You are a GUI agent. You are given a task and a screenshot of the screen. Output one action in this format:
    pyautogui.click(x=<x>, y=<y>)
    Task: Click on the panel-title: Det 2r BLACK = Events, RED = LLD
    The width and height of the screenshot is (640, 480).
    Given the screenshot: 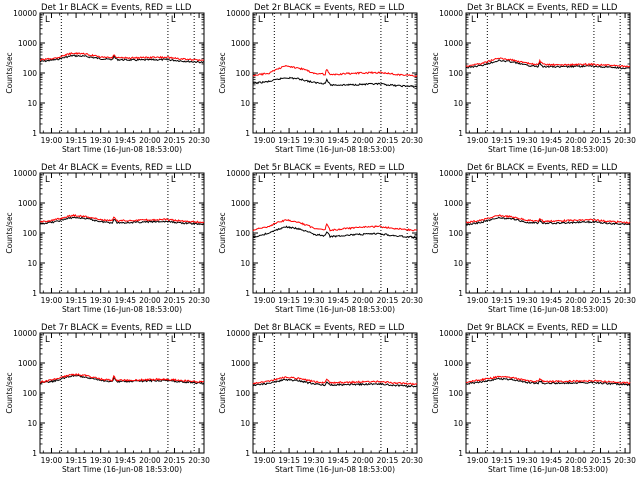 What is the action you would take?
    pyautogui.click(x=329, y=8)
    